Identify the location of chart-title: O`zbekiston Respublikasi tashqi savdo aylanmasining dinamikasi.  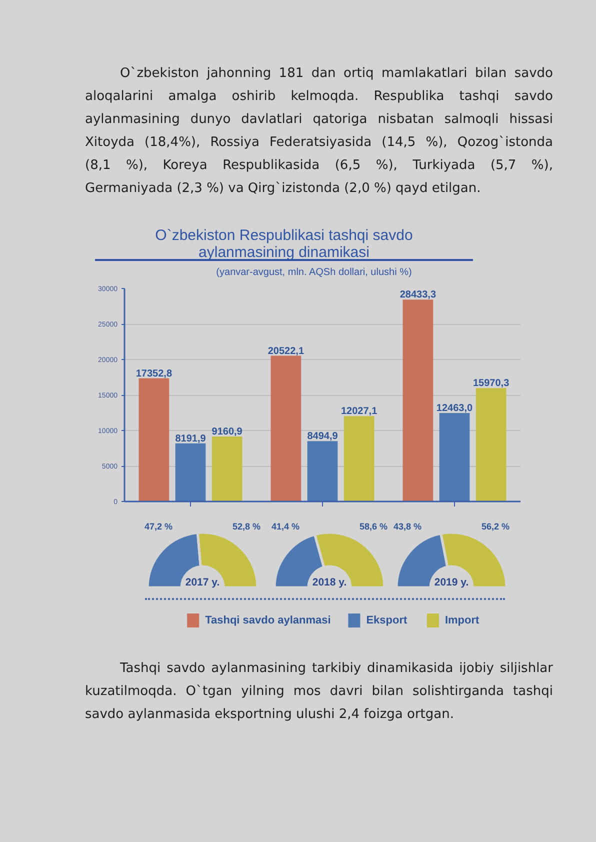
(284, 244).